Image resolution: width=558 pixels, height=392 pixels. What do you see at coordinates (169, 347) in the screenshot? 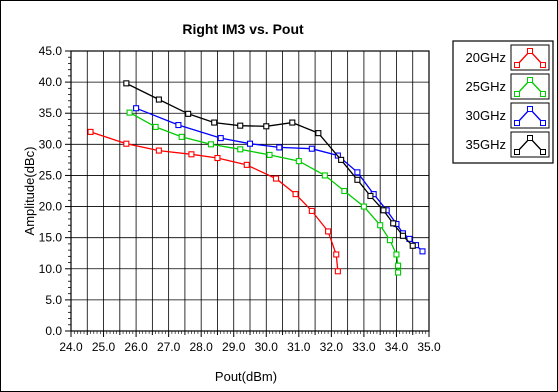
I see `x-tick-label: 27.0` at bounding box center [169, 347].